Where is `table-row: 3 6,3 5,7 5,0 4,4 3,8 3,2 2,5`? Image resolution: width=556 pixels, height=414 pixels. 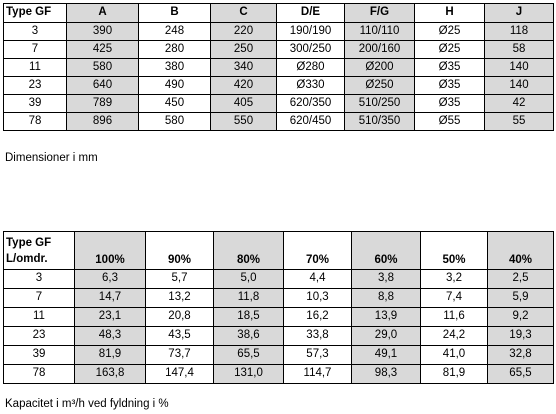 table-row: 3 6,3 5,7 5,0 4,4 3,8 3,2 2,5 is located at coordinates (278, 279).